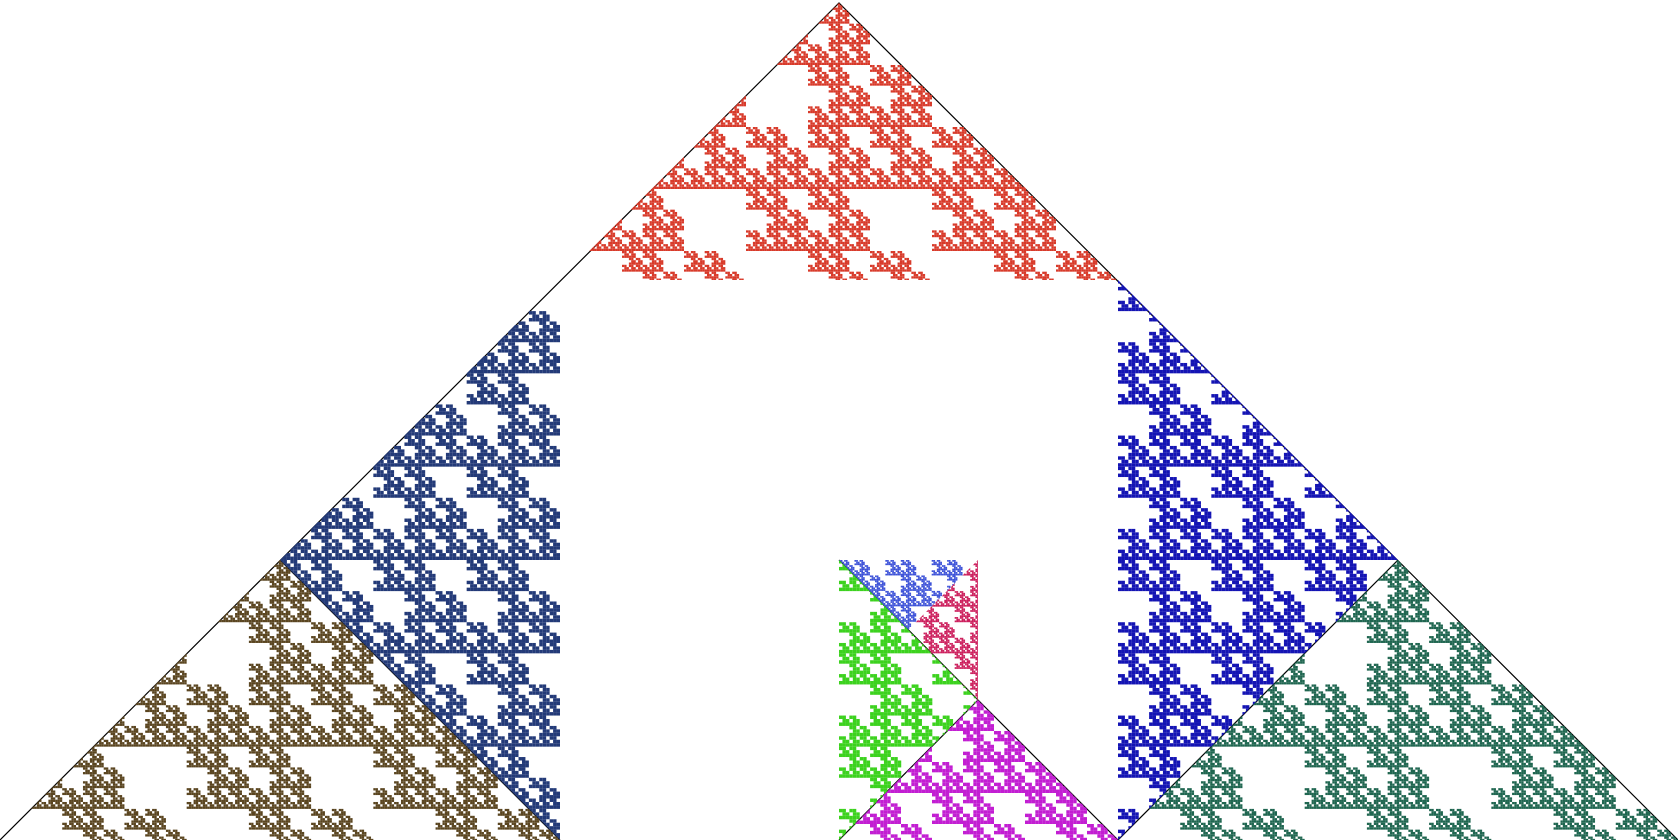  I want to click on fractal-piece-bottom-left, so click(280, 700).